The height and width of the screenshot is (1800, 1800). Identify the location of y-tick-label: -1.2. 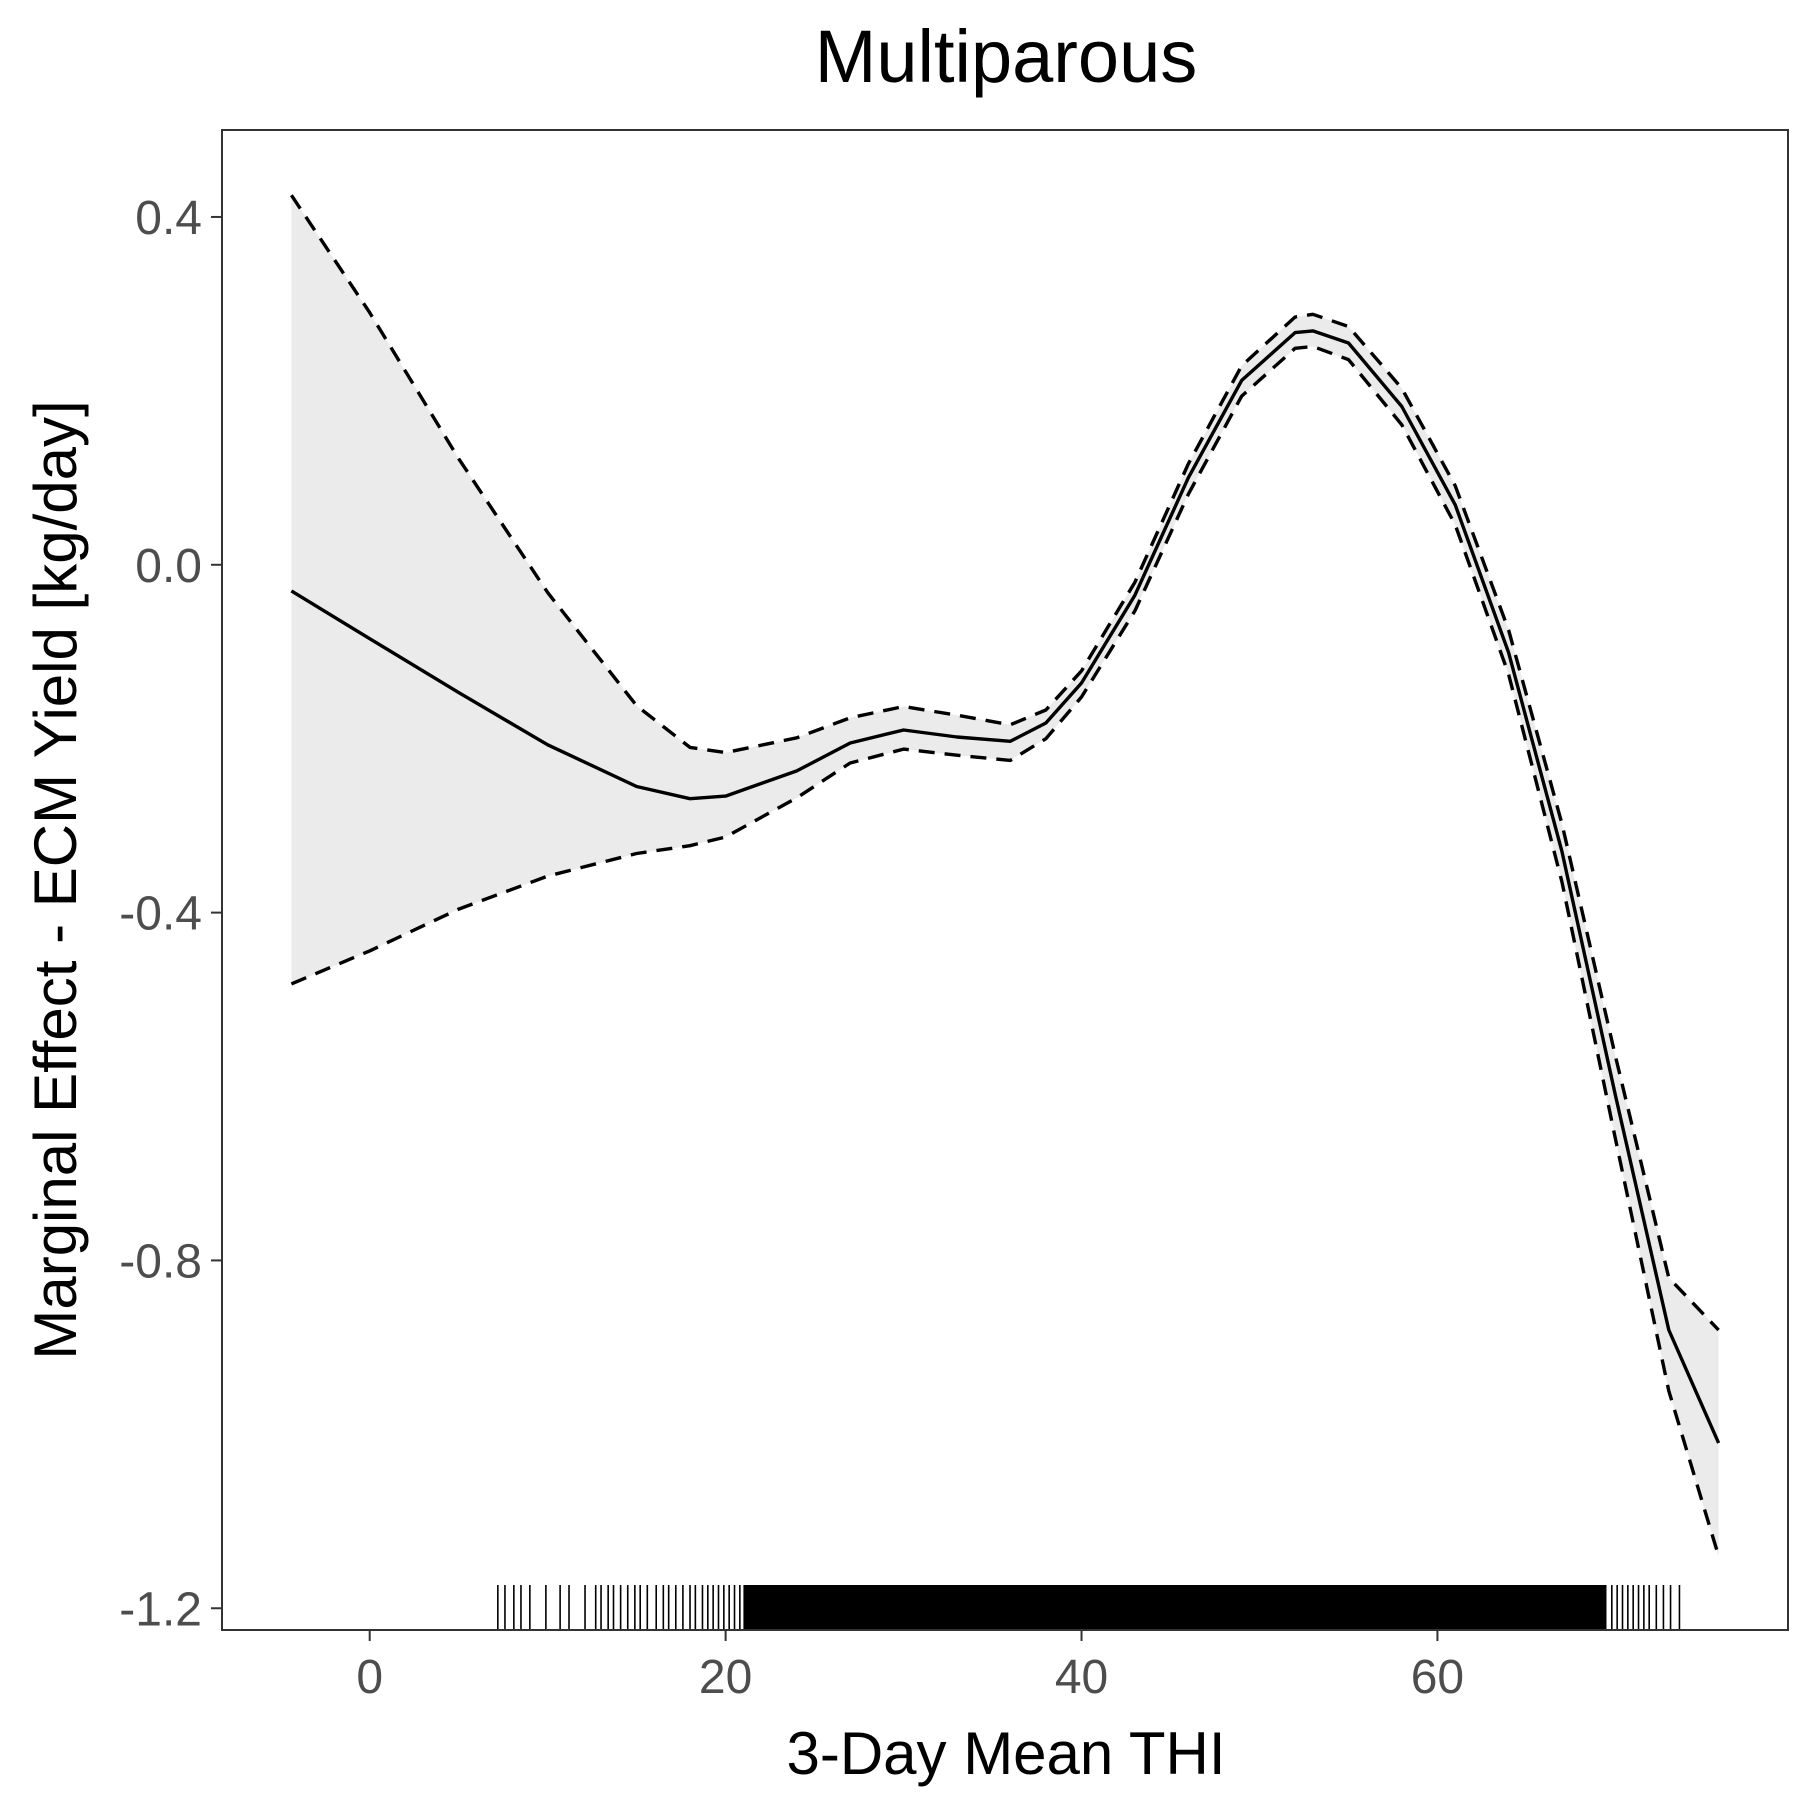
(160, 1609).